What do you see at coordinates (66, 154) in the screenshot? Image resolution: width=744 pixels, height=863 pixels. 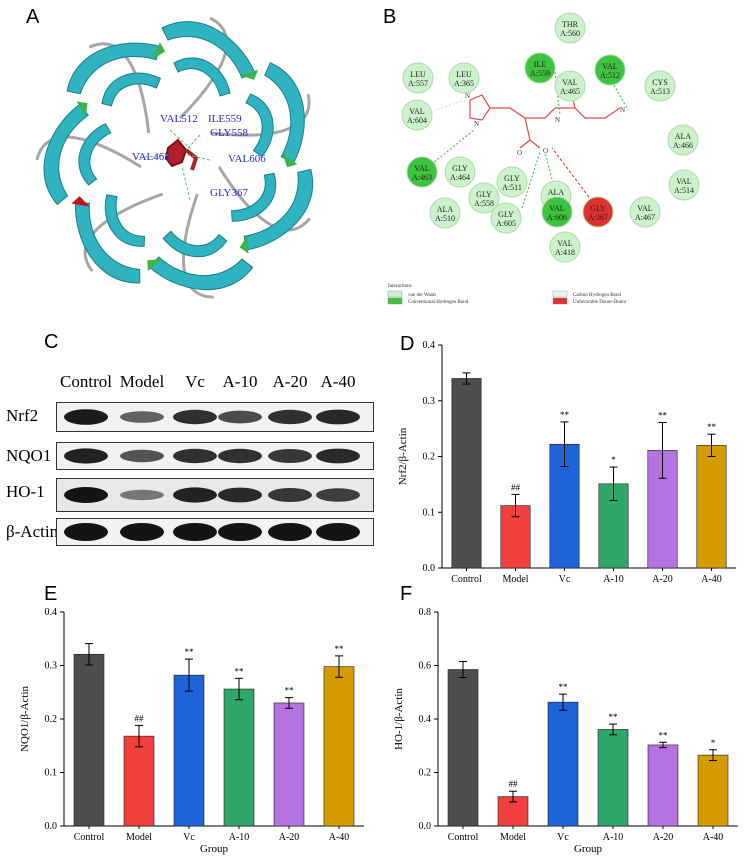 I see `beta-strand-outer` at bounding box center [66, 154].